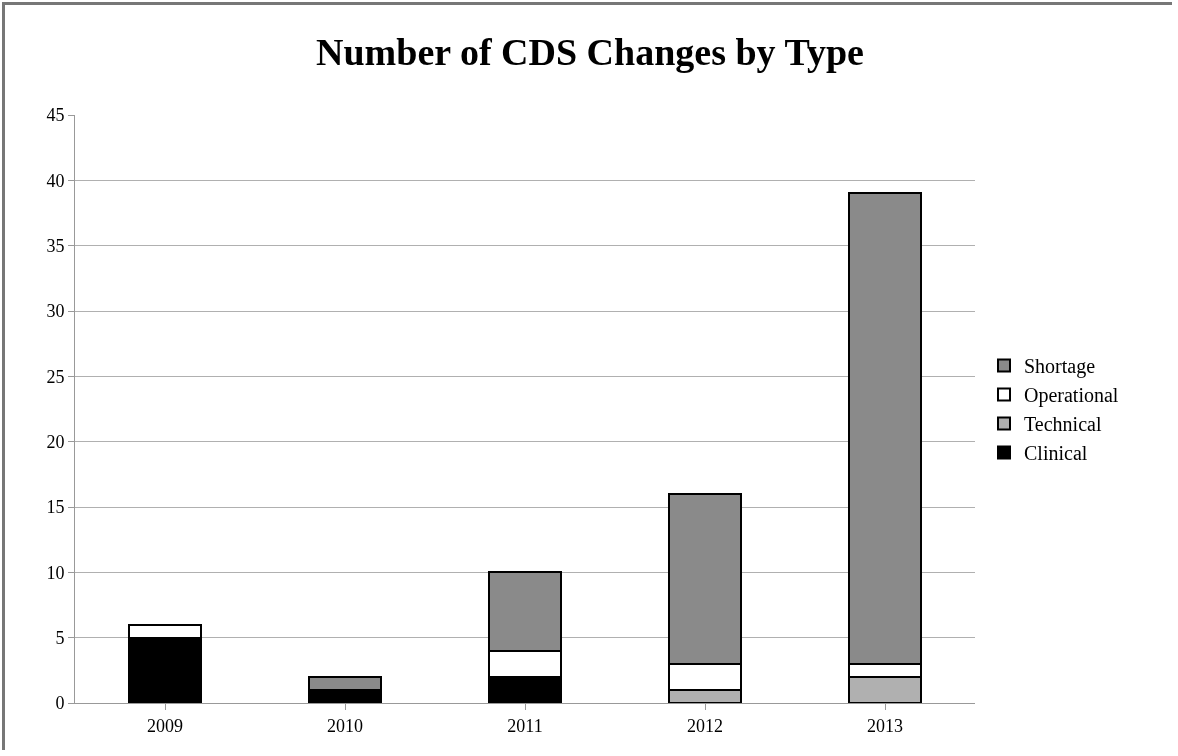 The width and height of the screenshot is (1178, 756). What do you see at coordinates (55, 115) in the screenshot?
I see `y-tick-label: 45` at bounding box center [55, 115].